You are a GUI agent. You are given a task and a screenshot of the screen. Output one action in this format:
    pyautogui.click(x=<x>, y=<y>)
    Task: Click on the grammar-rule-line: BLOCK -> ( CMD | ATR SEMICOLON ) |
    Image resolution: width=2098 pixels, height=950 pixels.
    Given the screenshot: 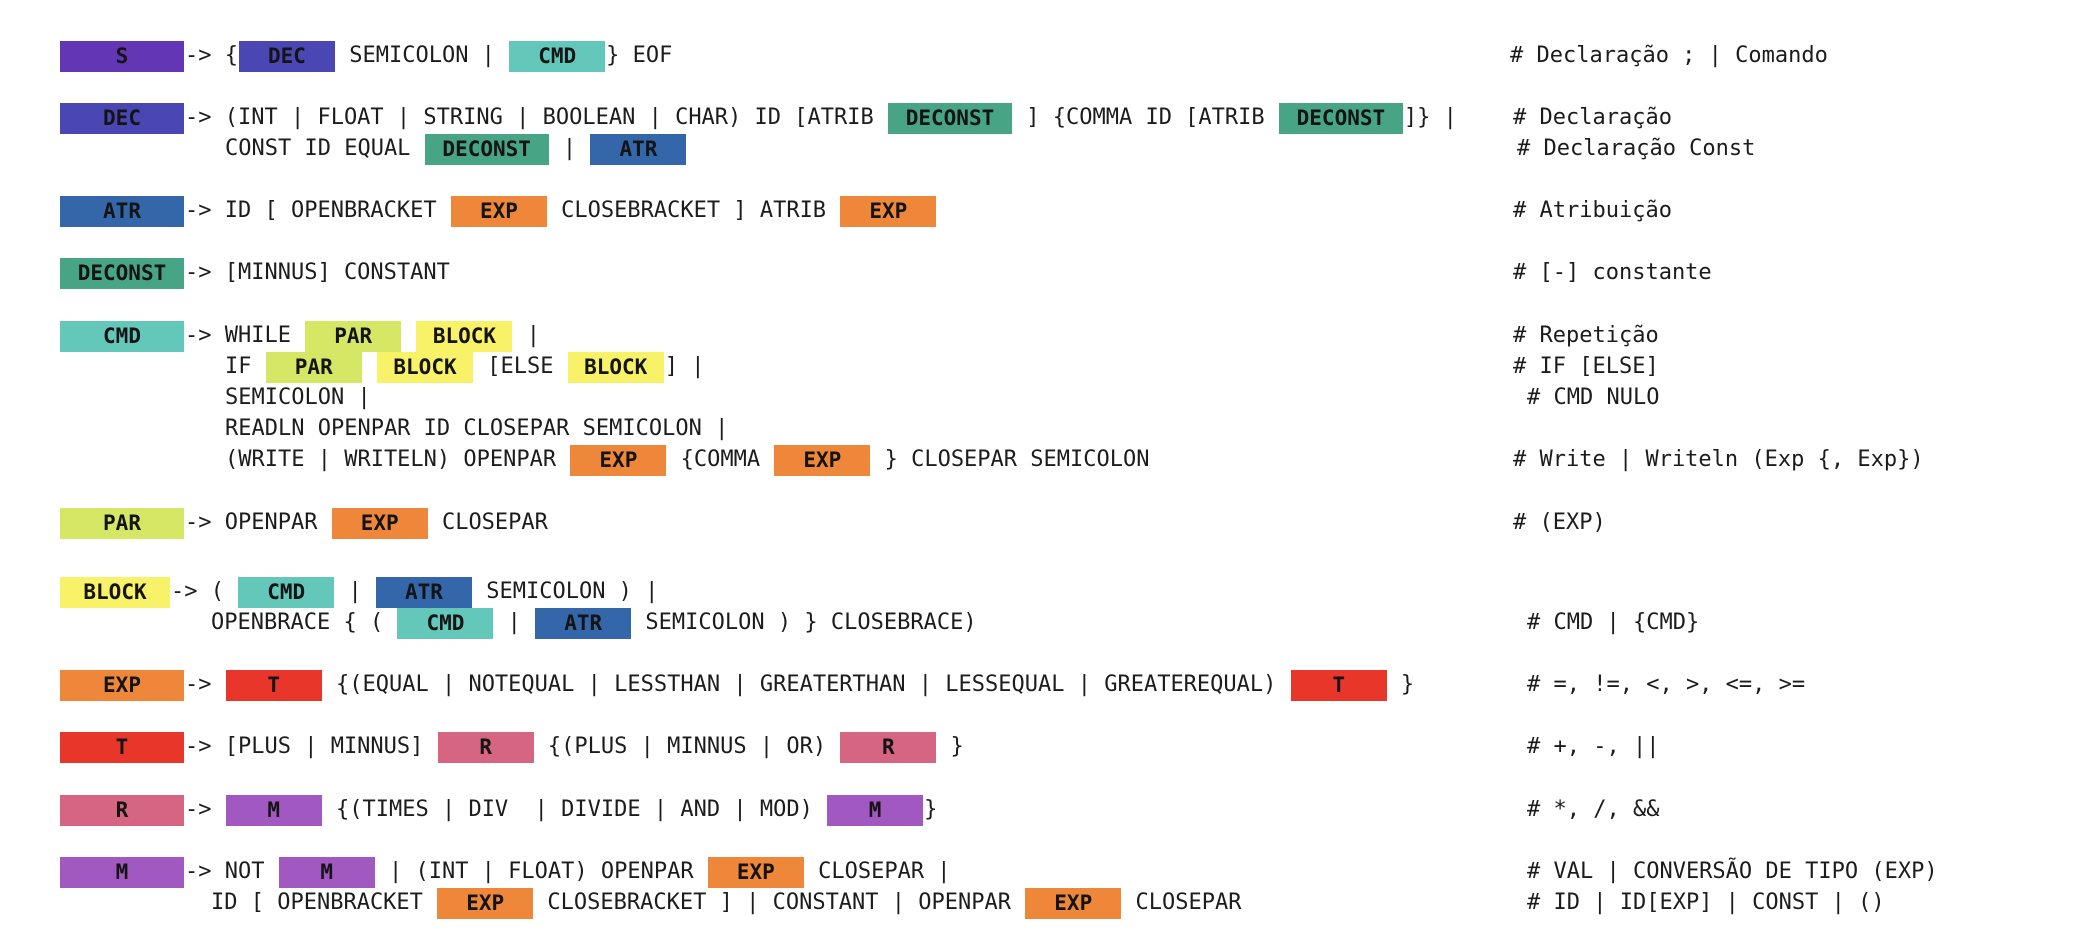 What is the action you would take?
    pyautogui.click(x=358, y=592)
    